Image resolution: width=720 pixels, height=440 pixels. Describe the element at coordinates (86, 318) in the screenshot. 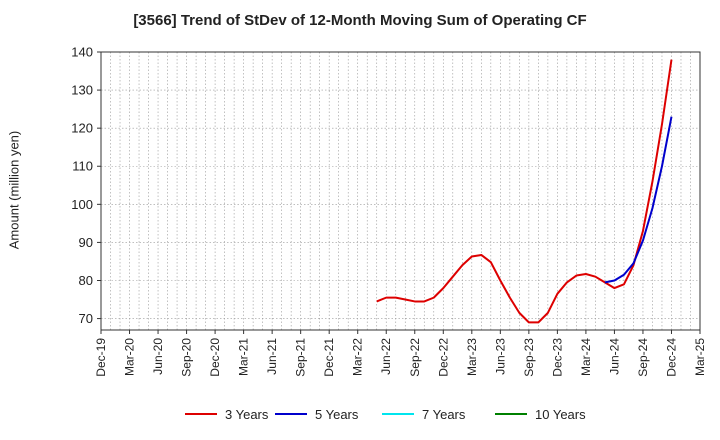

I see `y-tick-label: 70` at that location.